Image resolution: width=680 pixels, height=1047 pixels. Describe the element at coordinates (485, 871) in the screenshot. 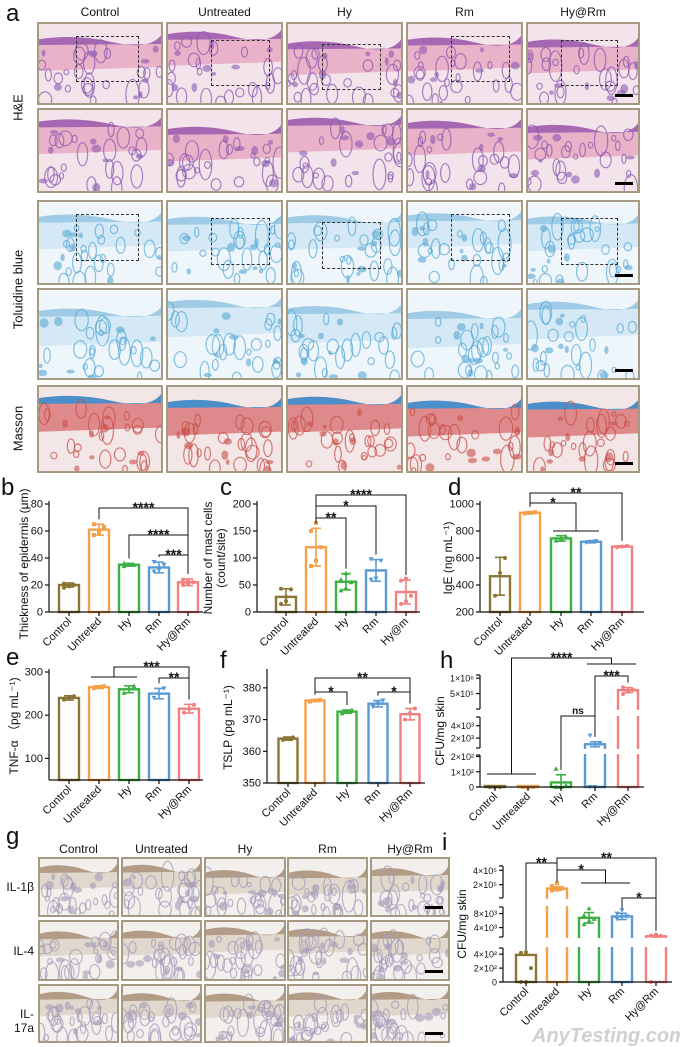

I see `y-tick-label: 4×10⁵` at that location.